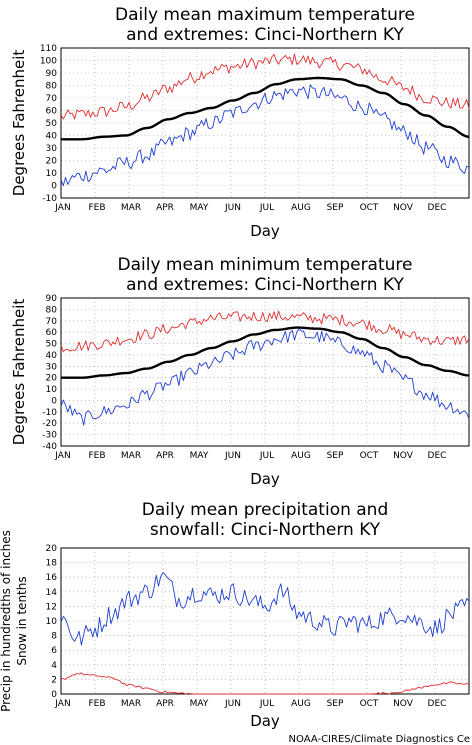  Describe the element at coordinates (265, 530) in the screenshot. I see `chart-title-line: snowfall: Cinci-Northern KY` at that location.